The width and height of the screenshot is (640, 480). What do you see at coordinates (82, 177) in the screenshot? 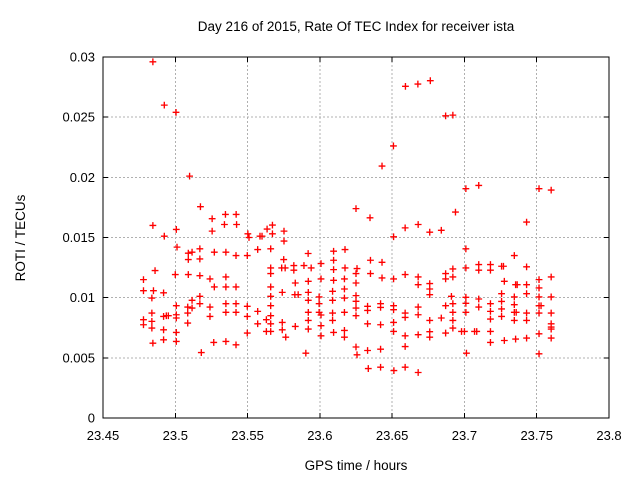
I see `y-tick-label: 0.02` at bounding box center [82, 177].